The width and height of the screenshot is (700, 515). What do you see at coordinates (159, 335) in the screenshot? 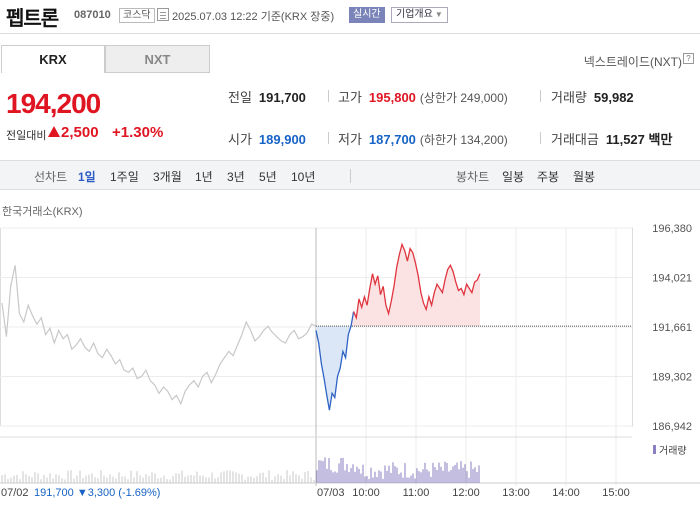
I see `series-prev-day-line` at bounding box center [159, 335].